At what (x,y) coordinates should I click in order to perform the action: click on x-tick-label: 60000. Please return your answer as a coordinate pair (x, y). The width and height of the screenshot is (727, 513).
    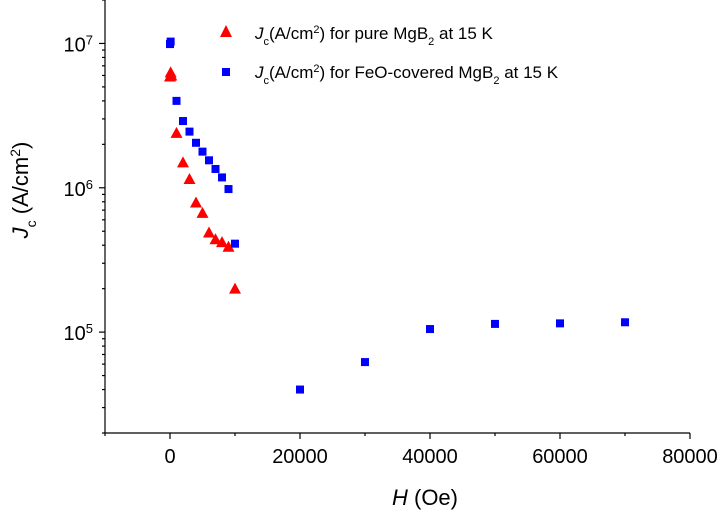
    Looking at the image, I should click on (560, 457).